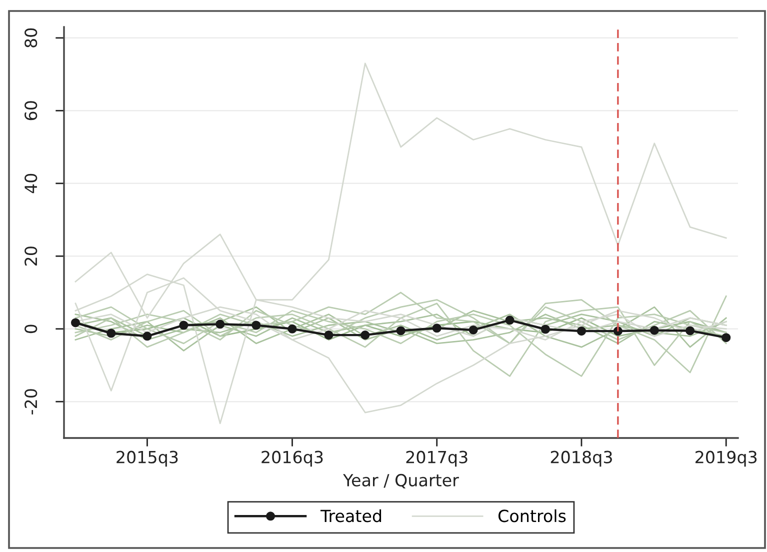 The image size is (767, 552). I want to click on y-tick-label: 20, so click(31, 256).